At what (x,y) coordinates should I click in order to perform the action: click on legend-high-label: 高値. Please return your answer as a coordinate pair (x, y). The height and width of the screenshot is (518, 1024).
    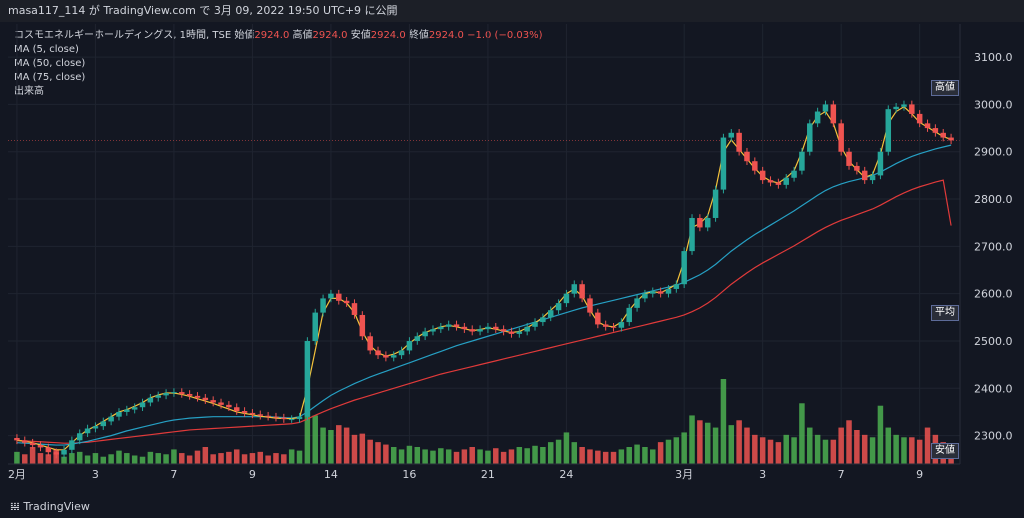
    Looking at the image, I should click on (302, 35).